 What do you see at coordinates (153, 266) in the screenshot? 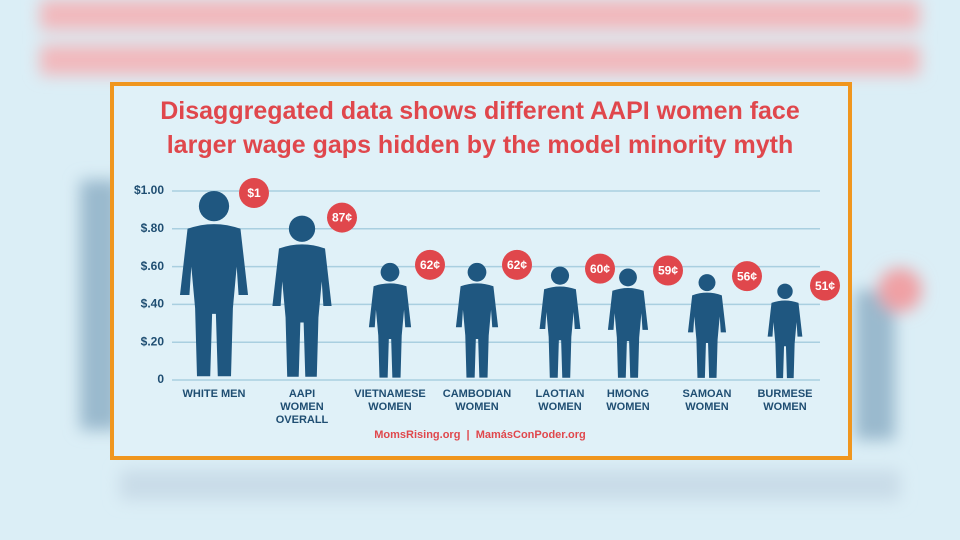
I see `y-tick-label: $.60` at bounding box center [153, 266].